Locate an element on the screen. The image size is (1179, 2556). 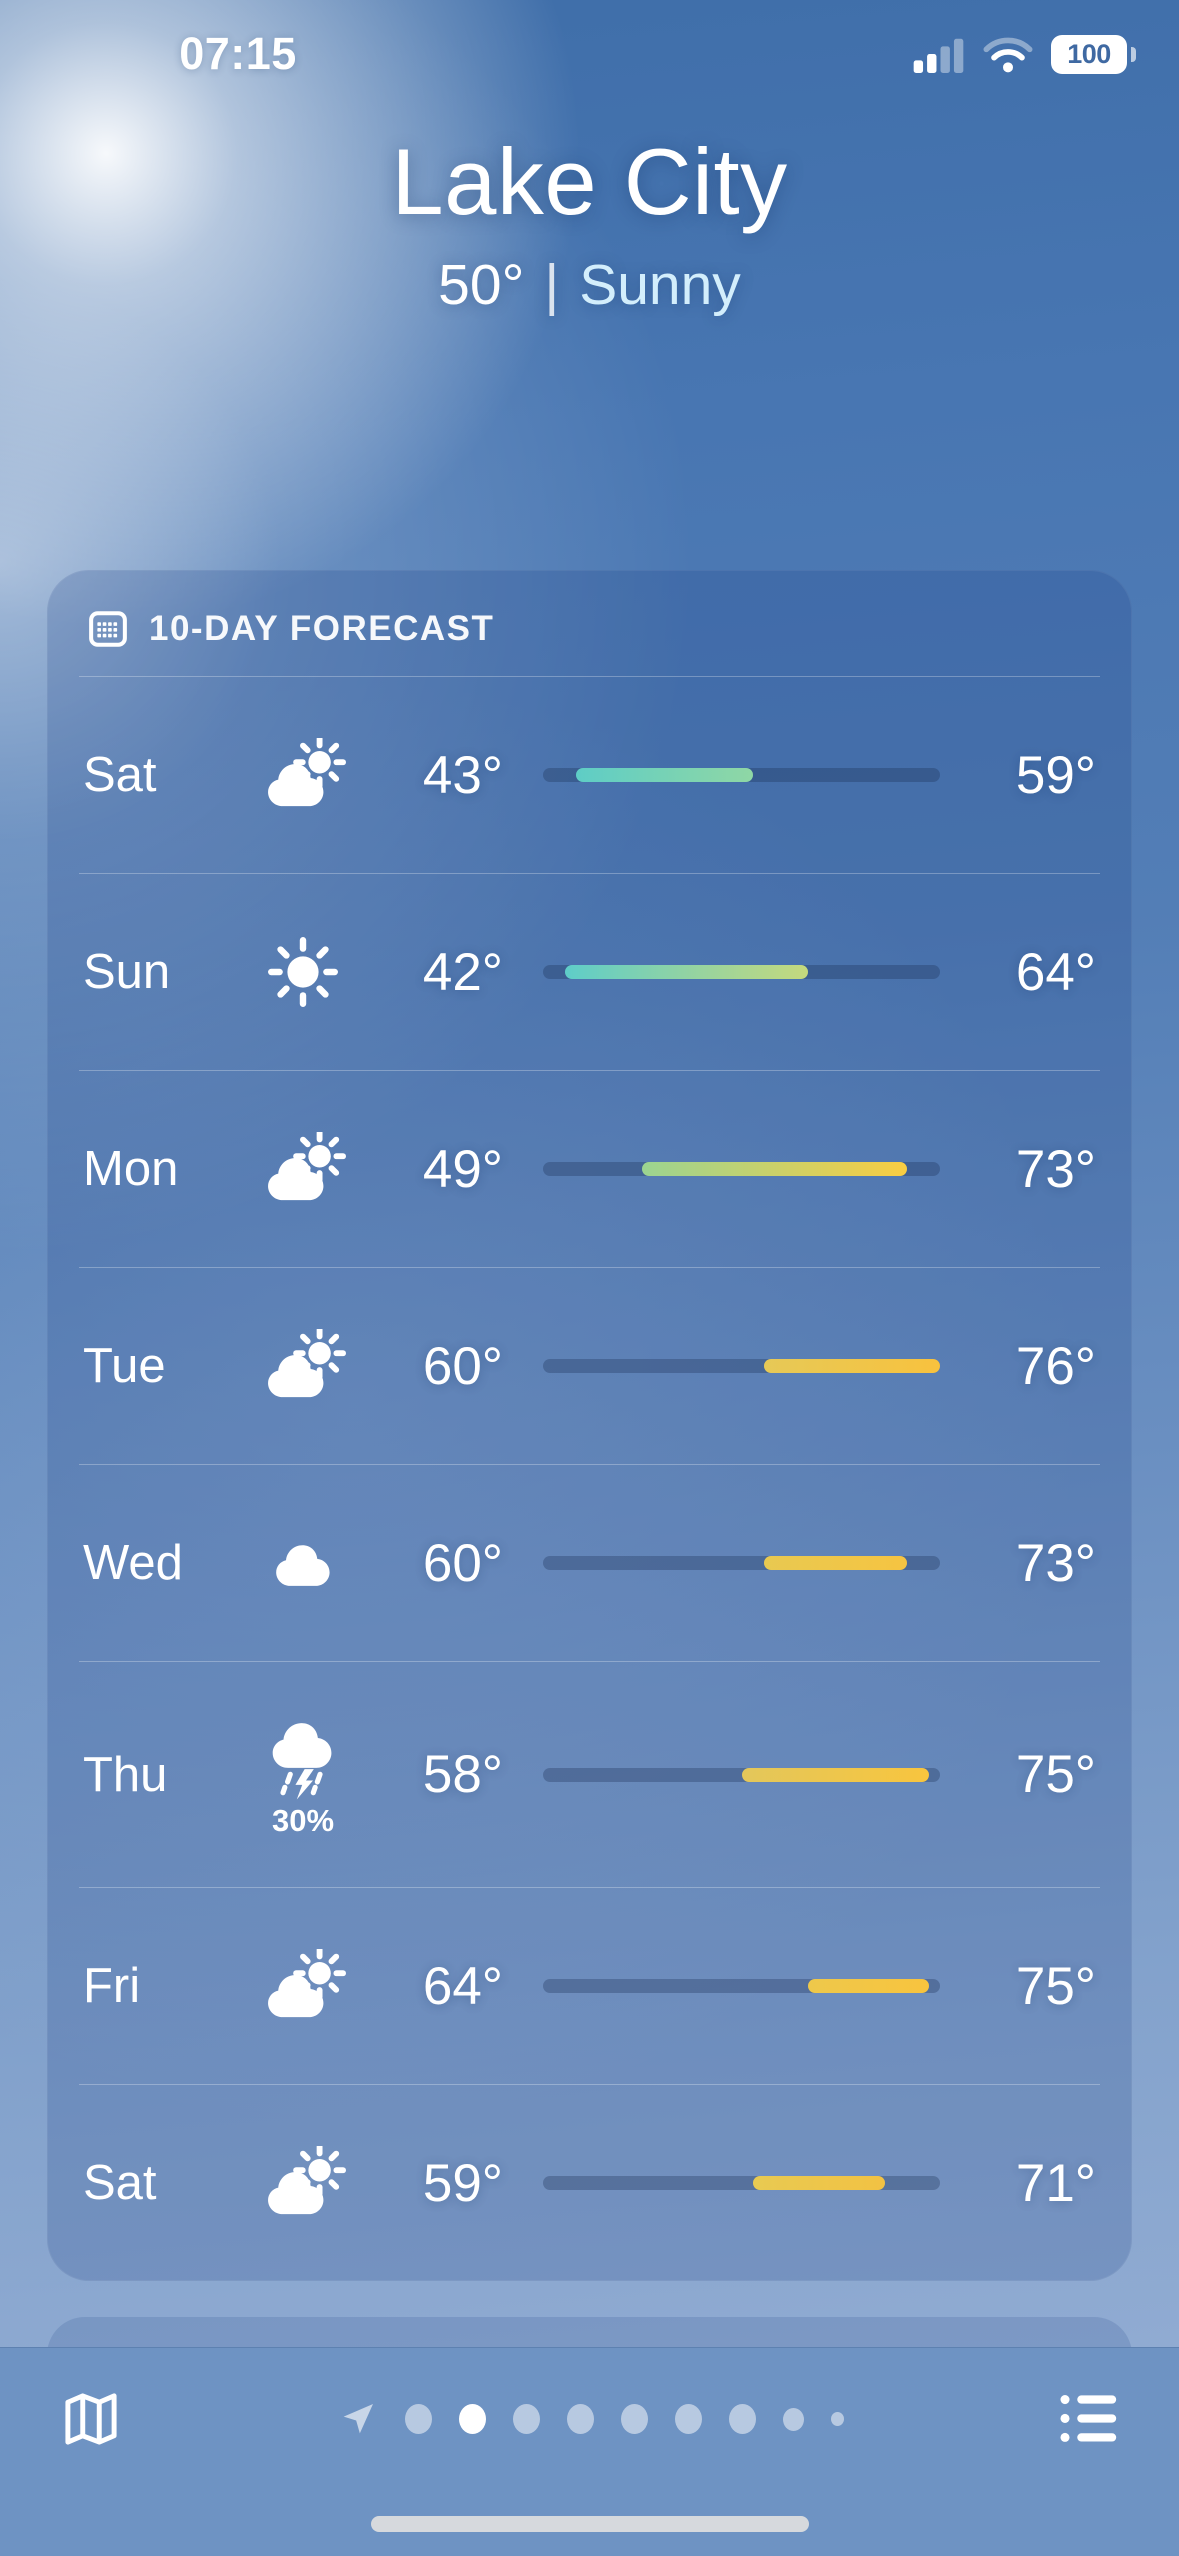
high-temperature: 59° is located at coordinates (1055, 775).